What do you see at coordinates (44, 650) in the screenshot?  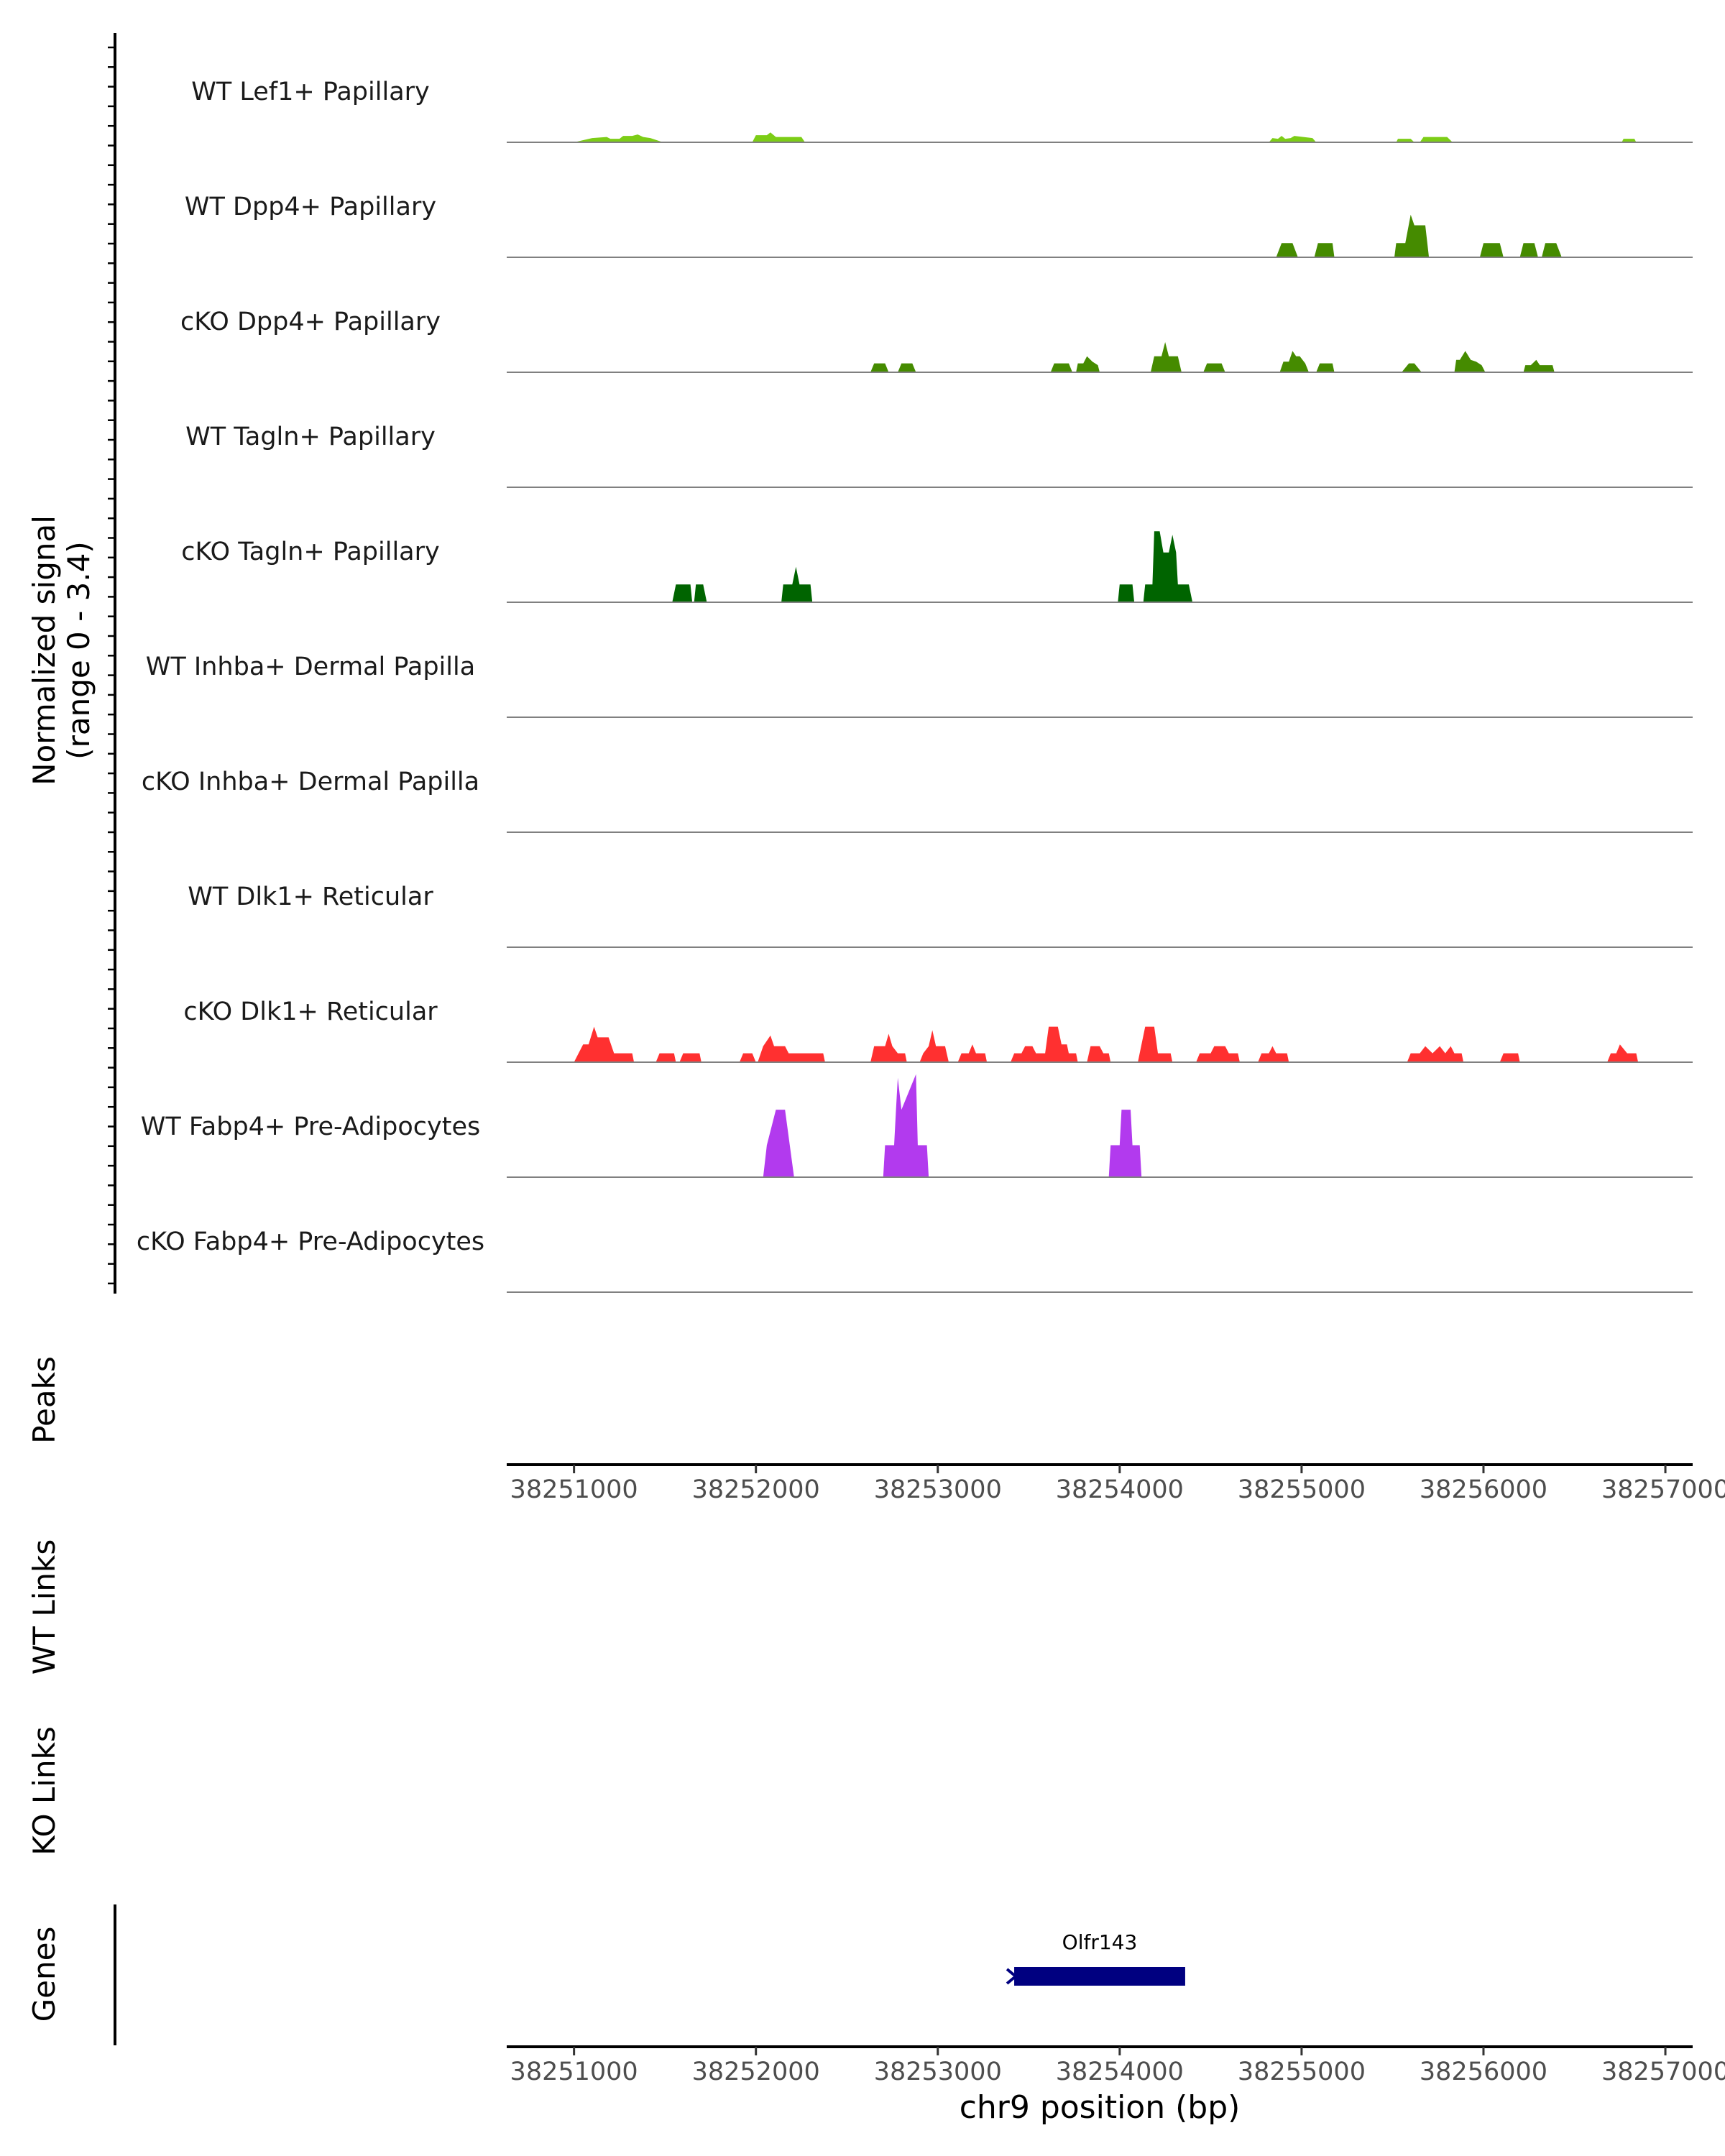 I see `signal-ylabel: Normalized signal` at bounding box center [44, 650].